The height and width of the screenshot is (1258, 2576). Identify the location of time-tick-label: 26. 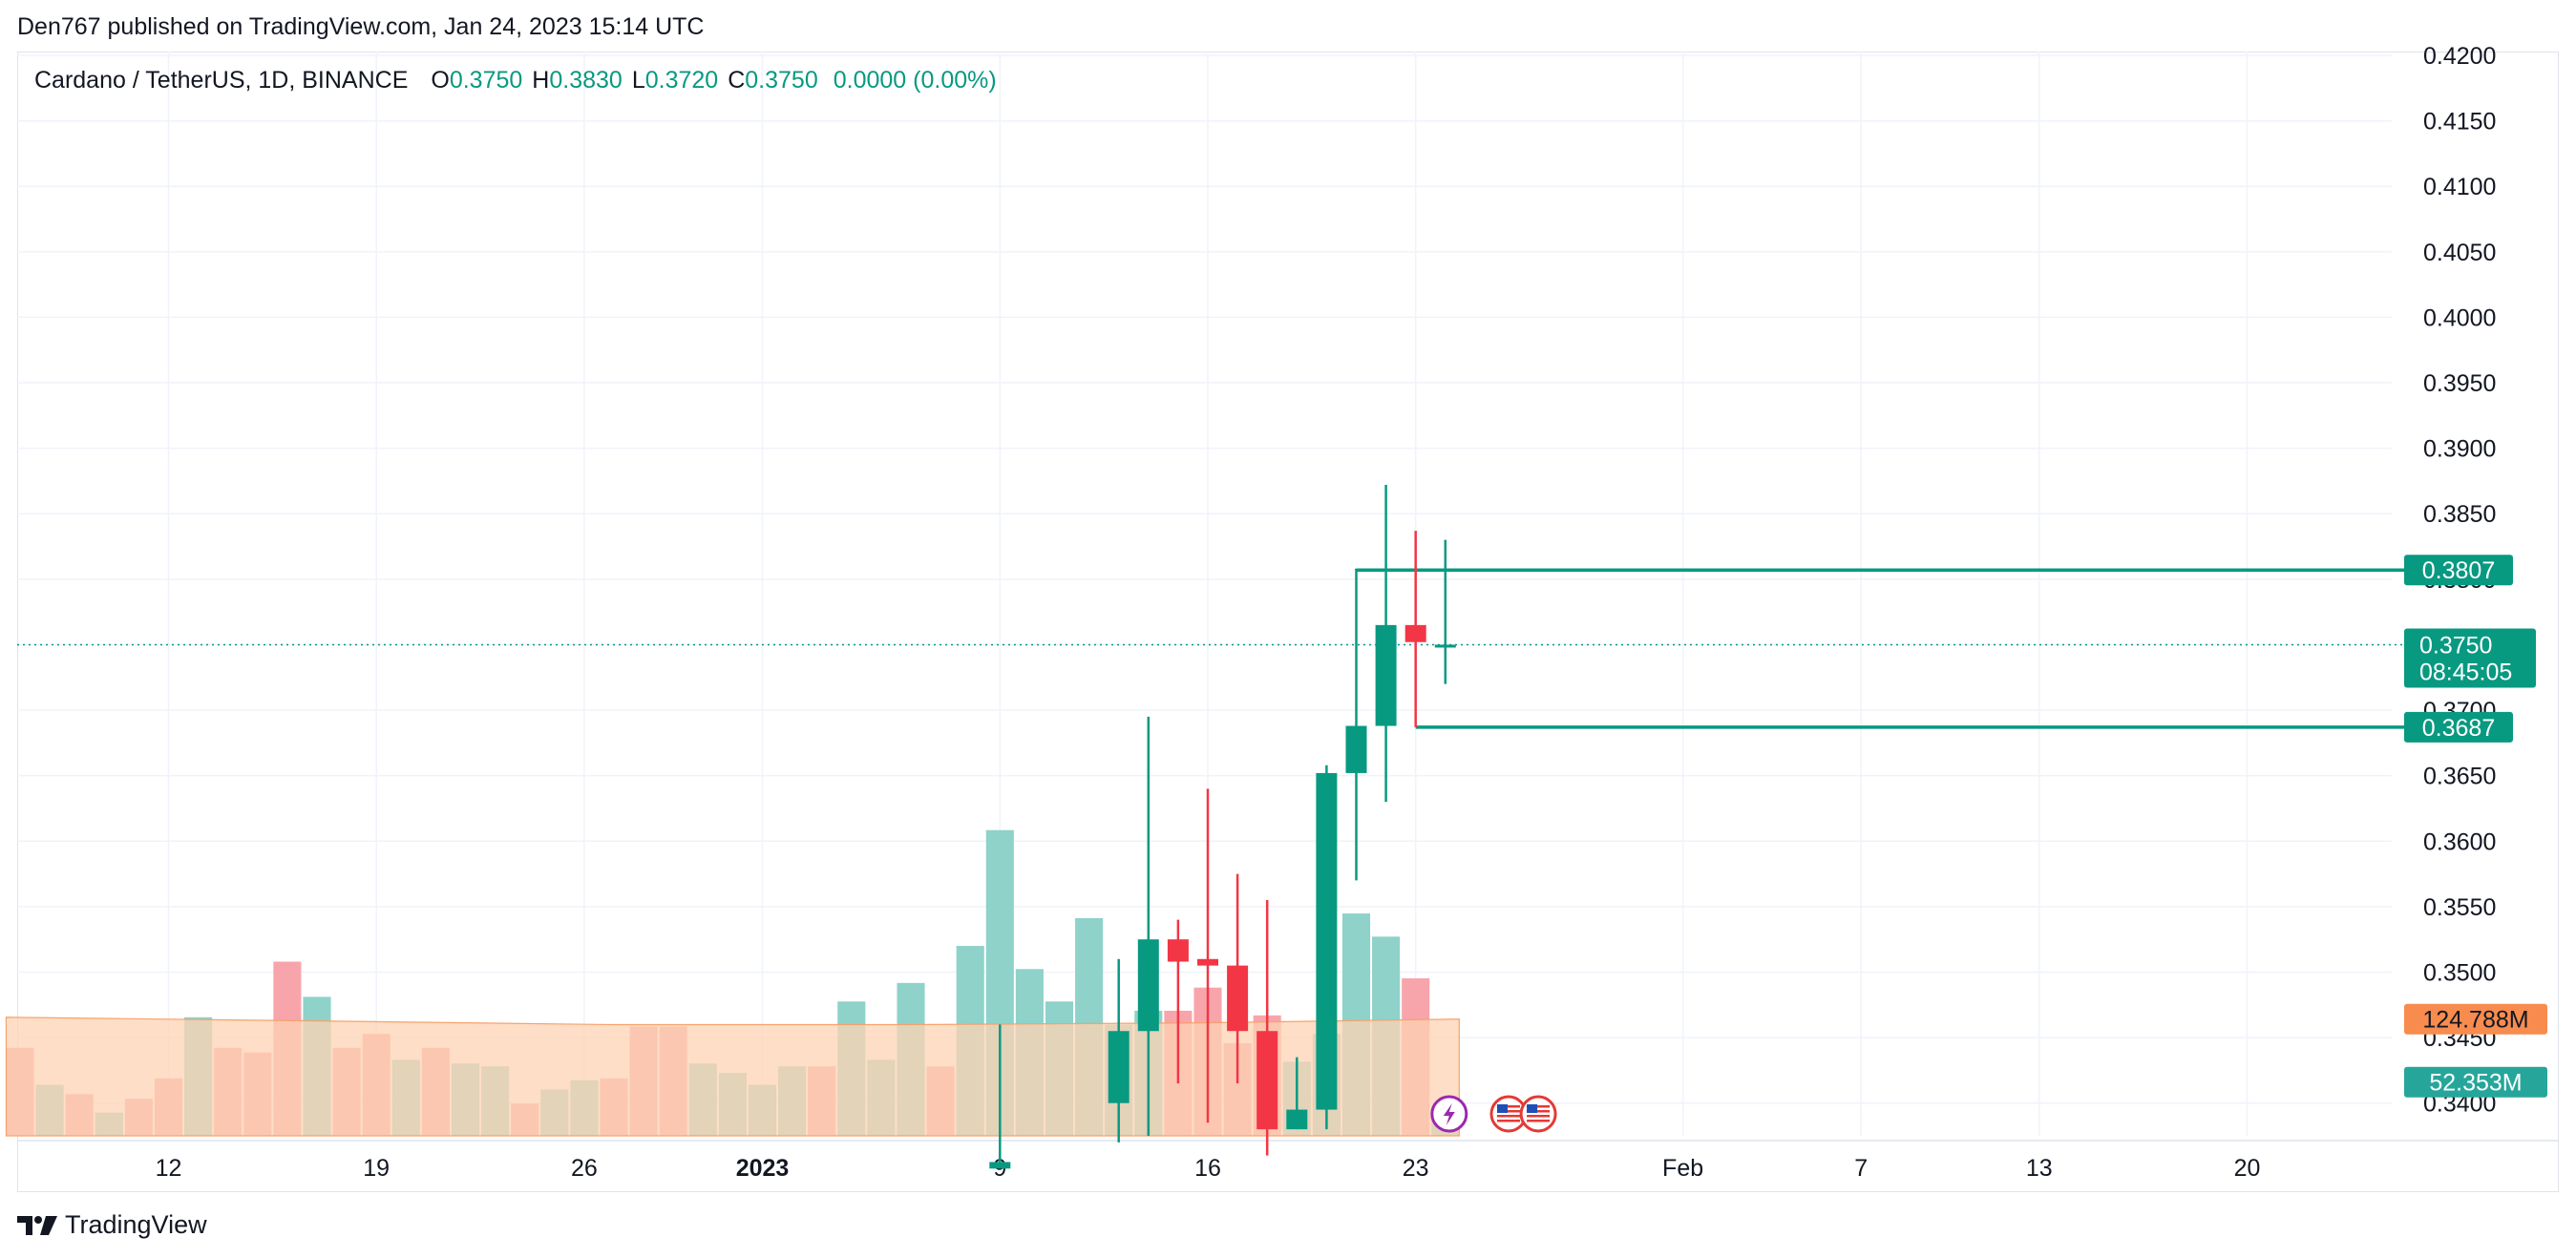
(584, 1169).